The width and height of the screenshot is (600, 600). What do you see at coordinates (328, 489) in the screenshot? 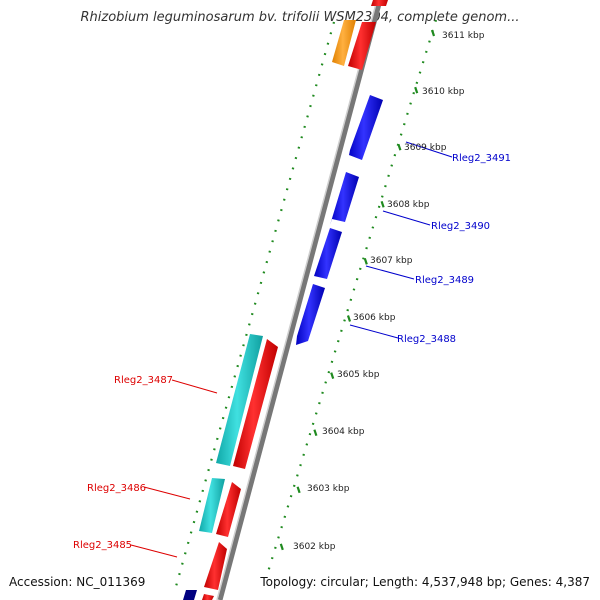
I see `tick-label: 3603 kbp` at bounding box center [328, 489].